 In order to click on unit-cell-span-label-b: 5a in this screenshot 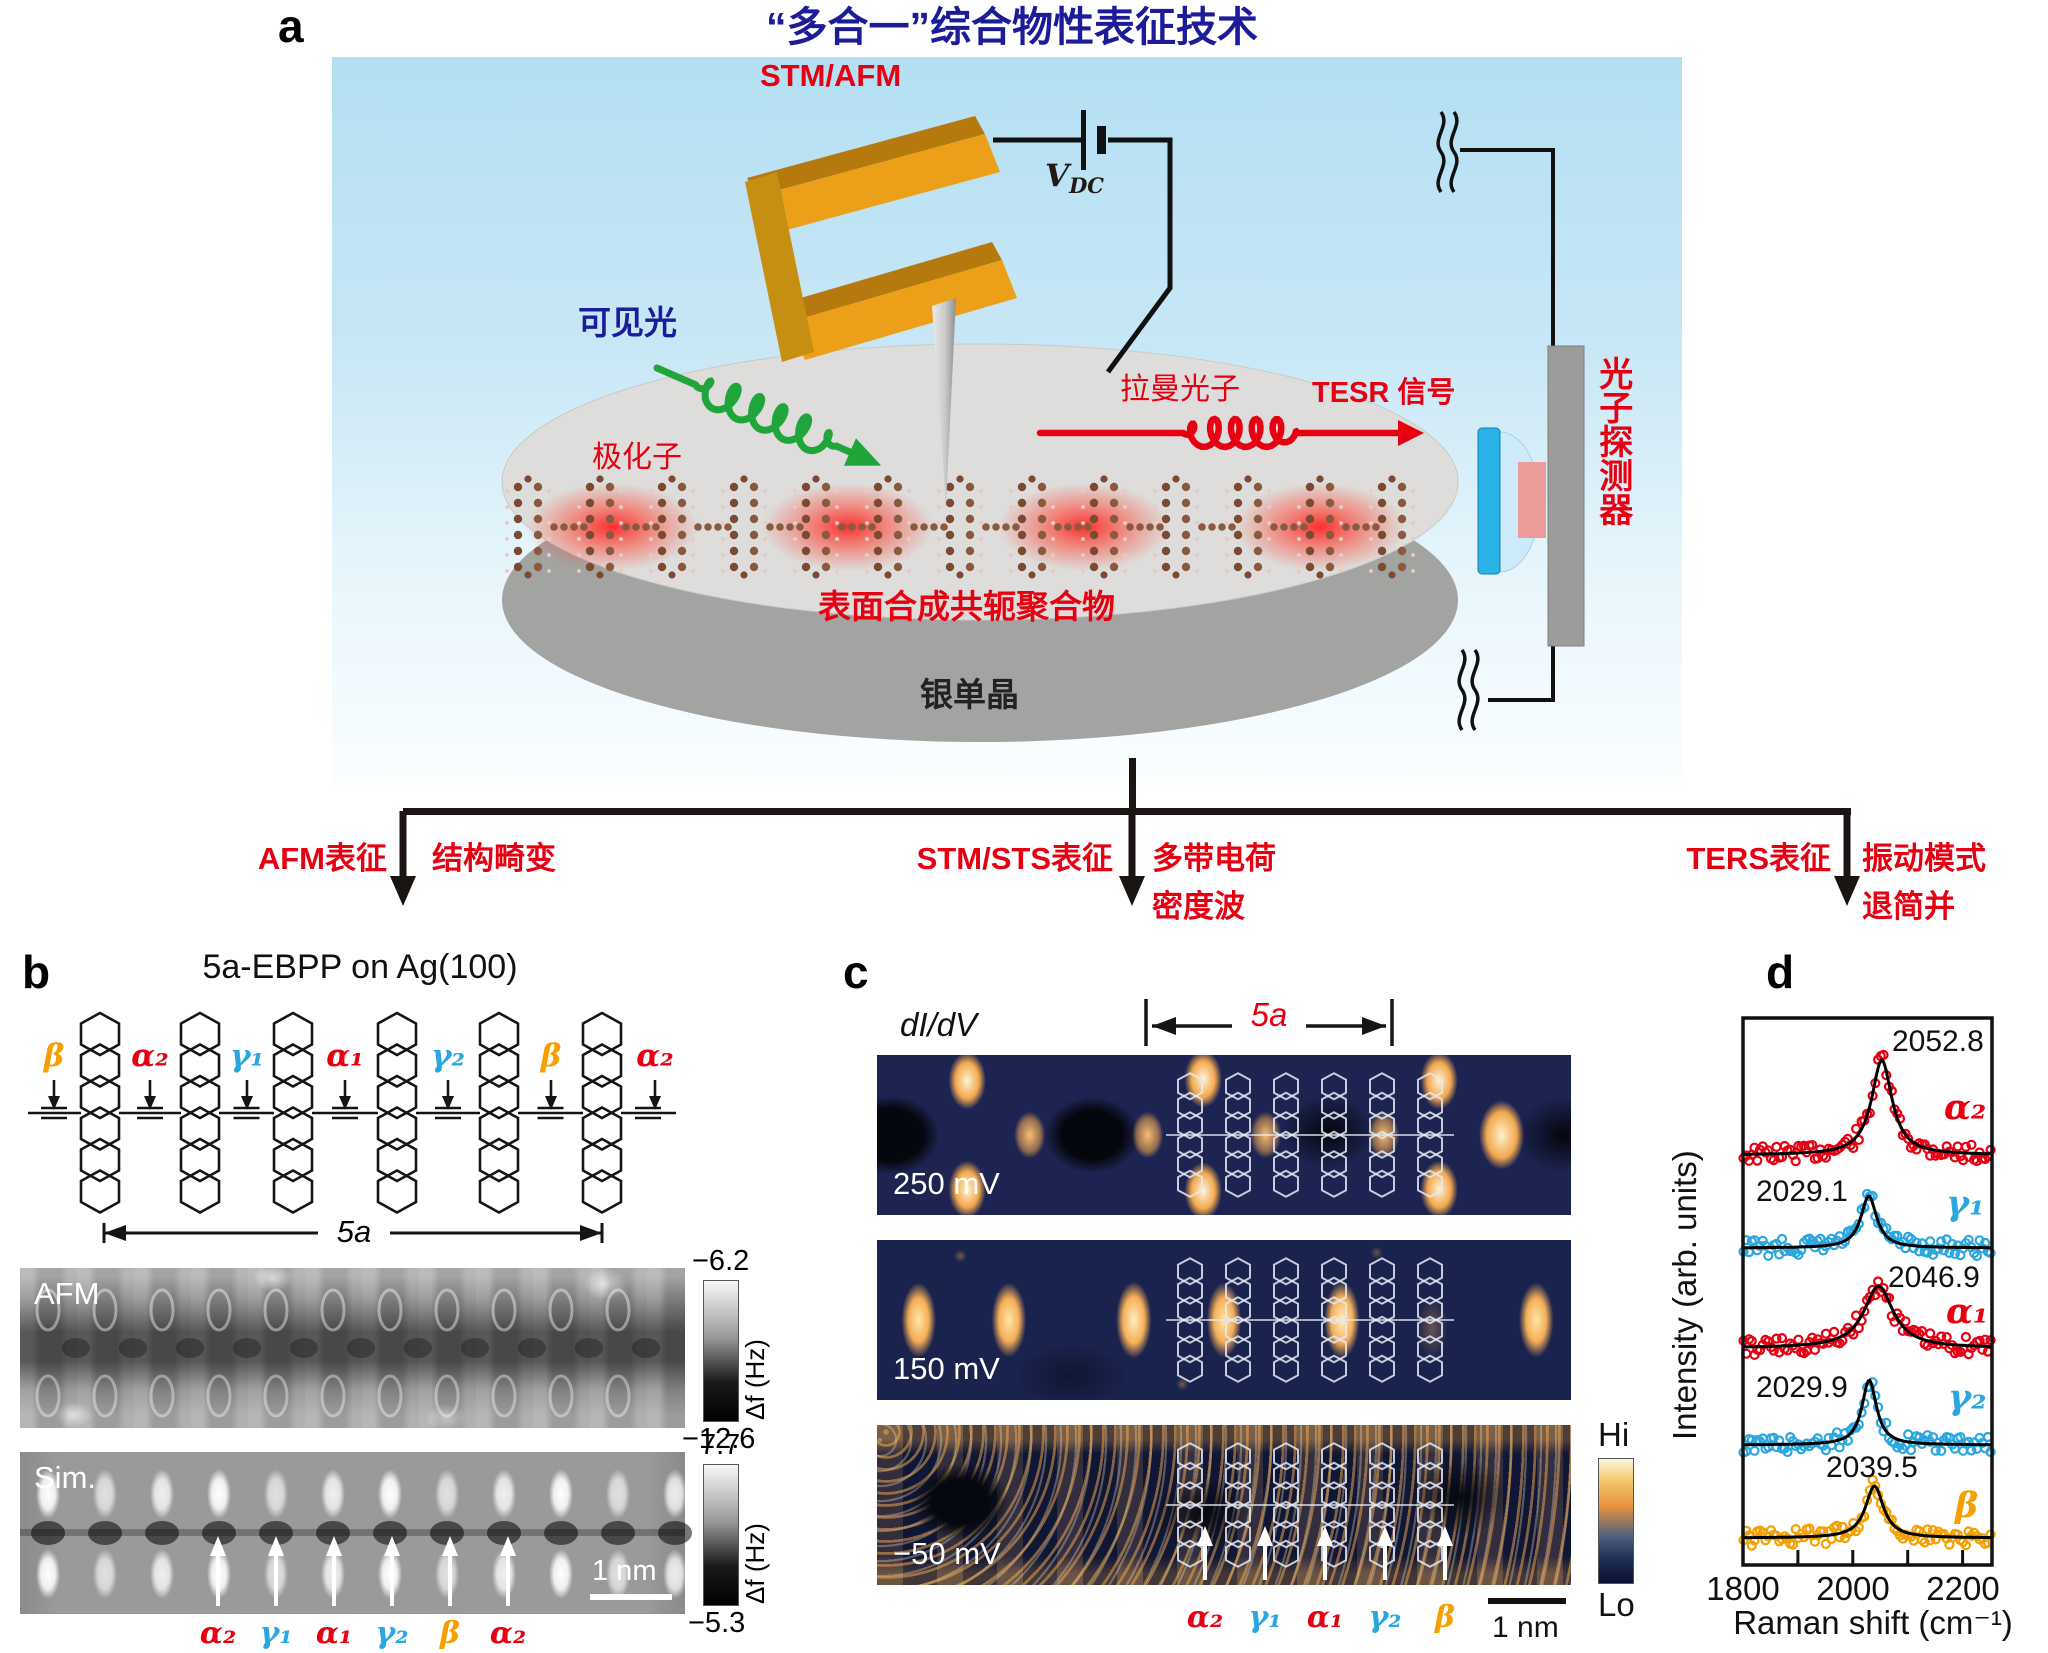, I will do `click(354, 1232)`.